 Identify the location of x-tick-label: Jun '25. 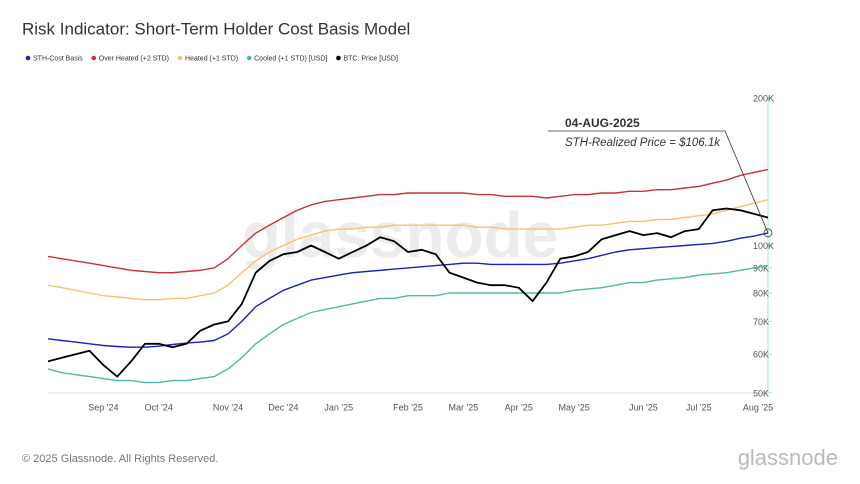
(643, 407).